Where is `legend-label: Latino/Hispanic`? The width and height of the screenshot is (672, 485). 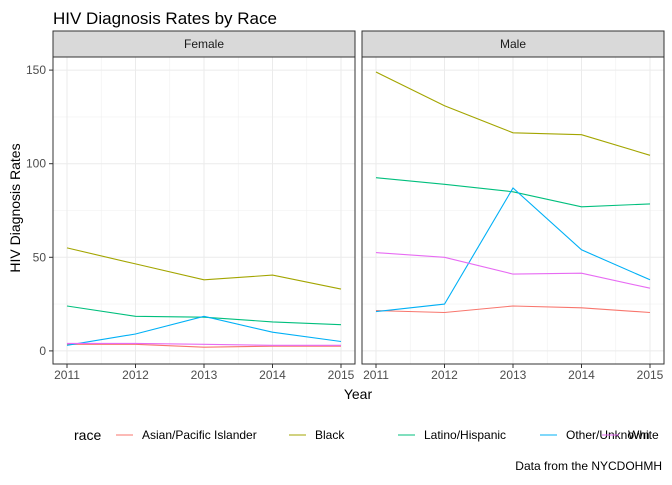
legend-label: Latino/Hispanic is located at coordinates (465, 435).